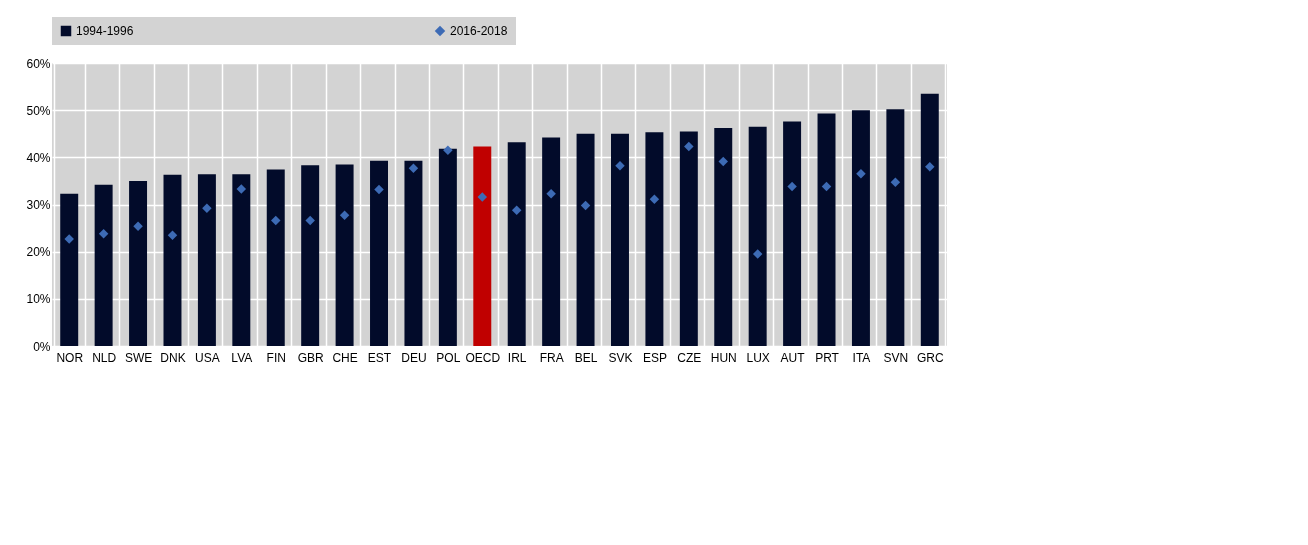  I want to click on x-tick-label: HUN, so click(723, 357).